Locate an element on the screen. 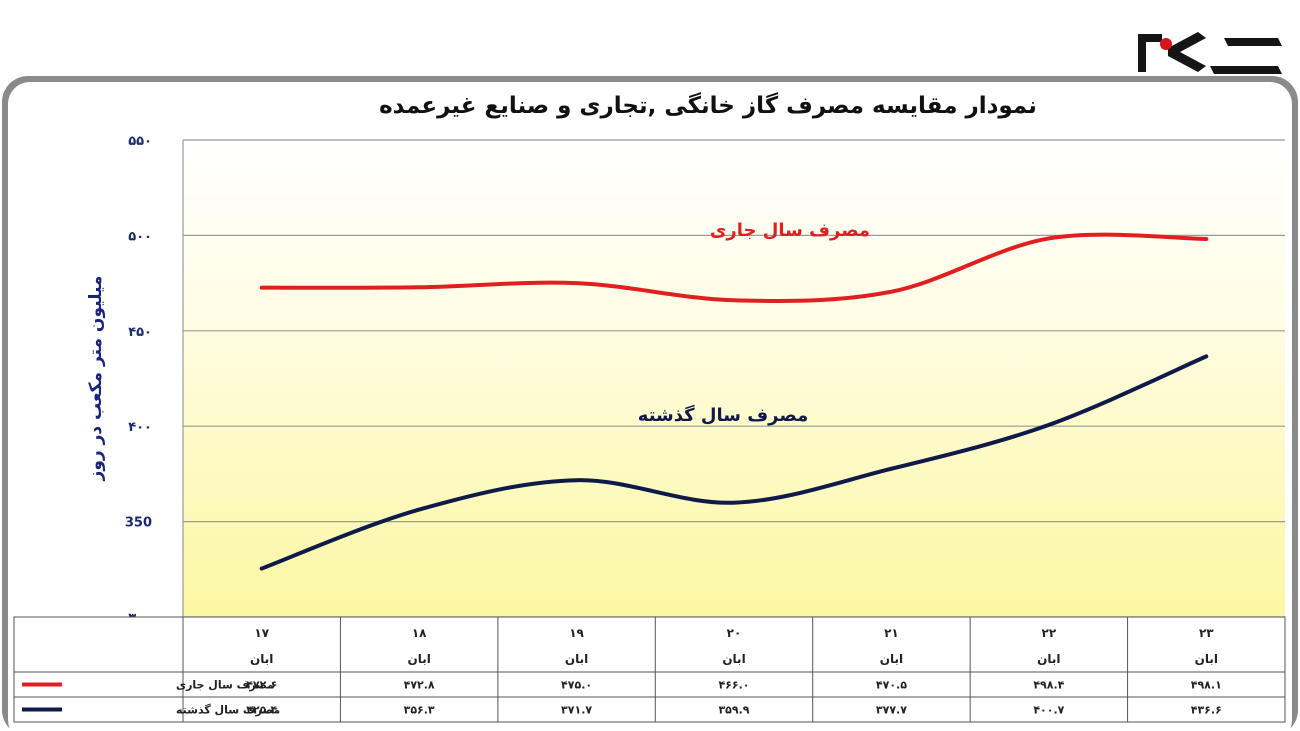  x-tick-label: ۲۰ is located at coordinates (734, 633).